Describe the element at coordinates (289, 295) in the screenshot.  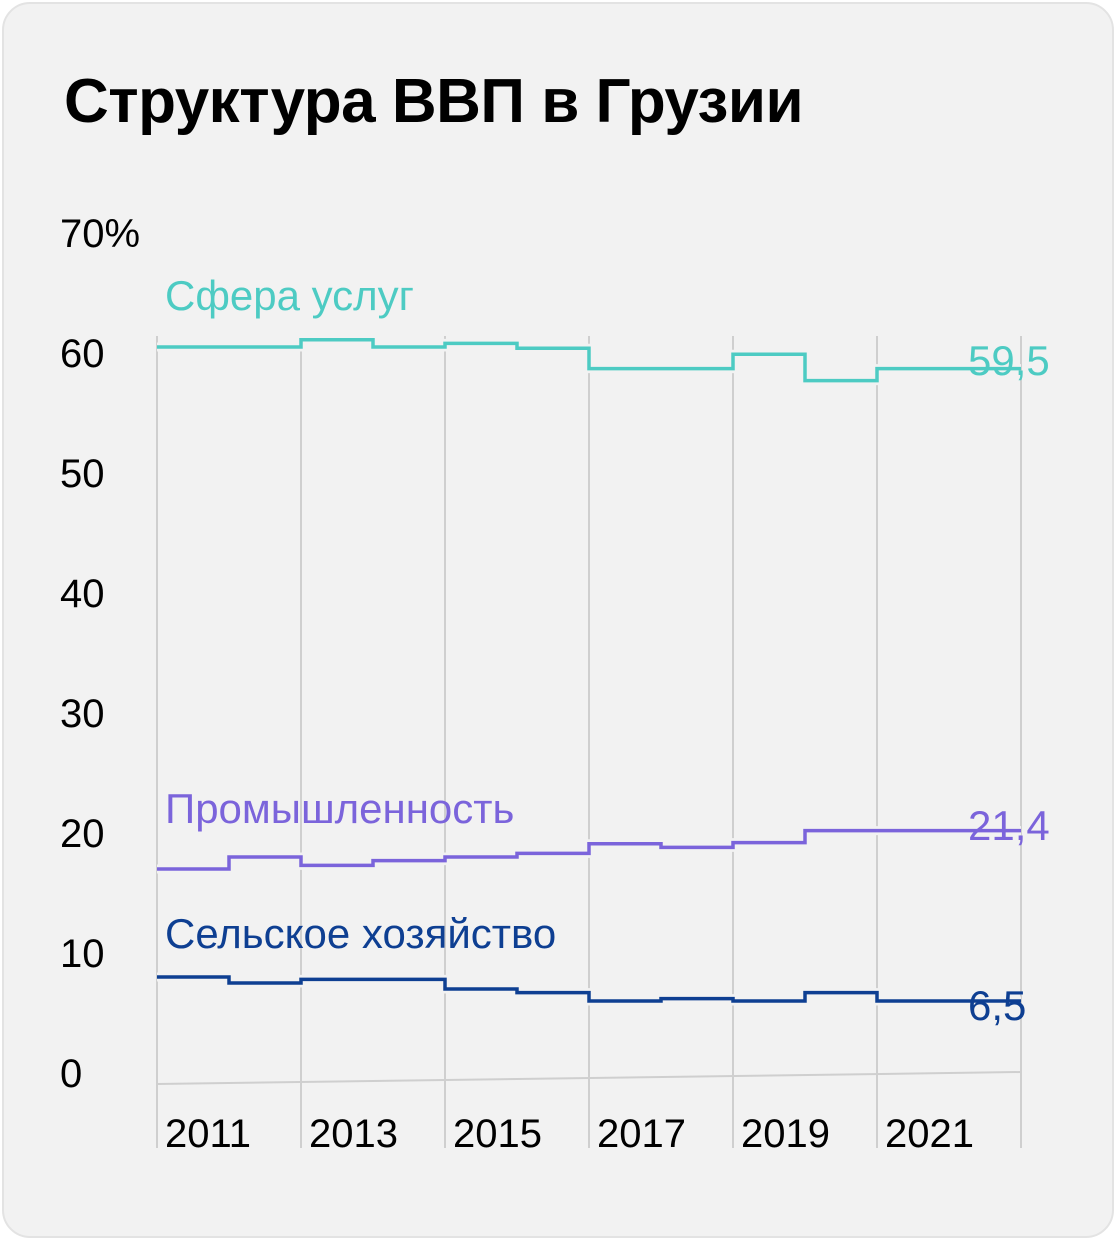
I see `series-label: Сфера услуг` at that location.